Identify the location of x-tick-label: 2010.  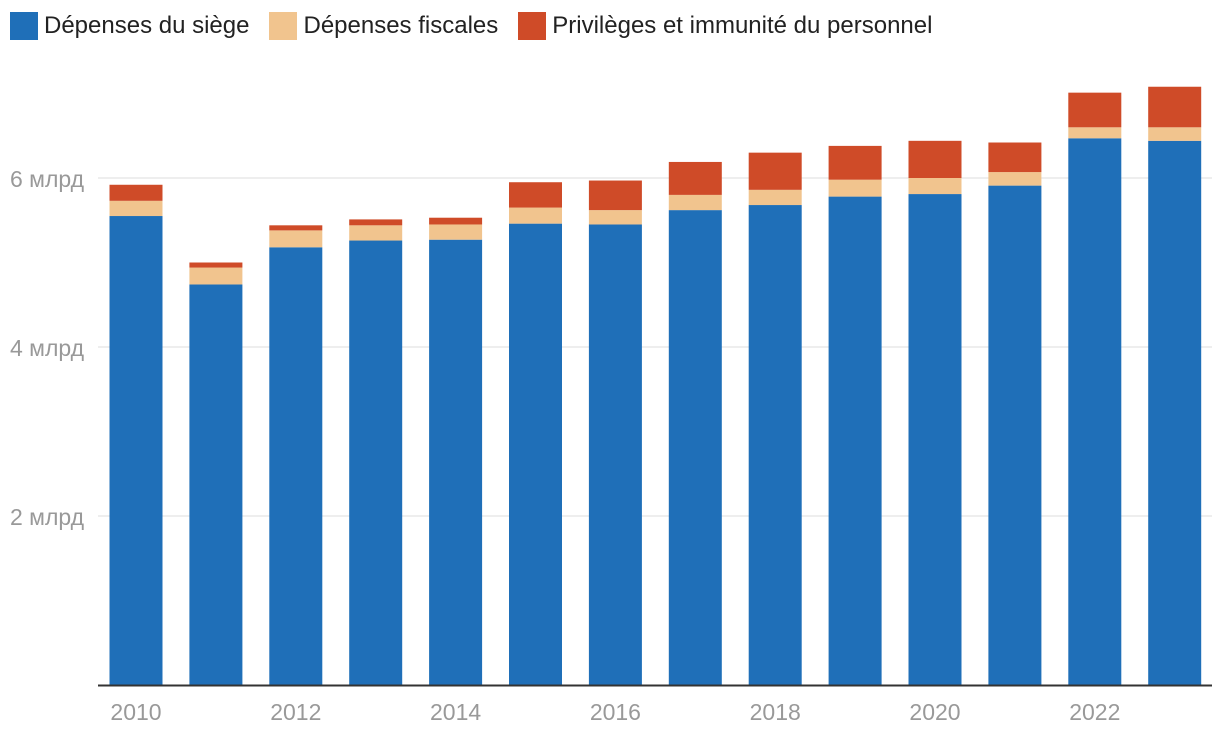
(135, 712).